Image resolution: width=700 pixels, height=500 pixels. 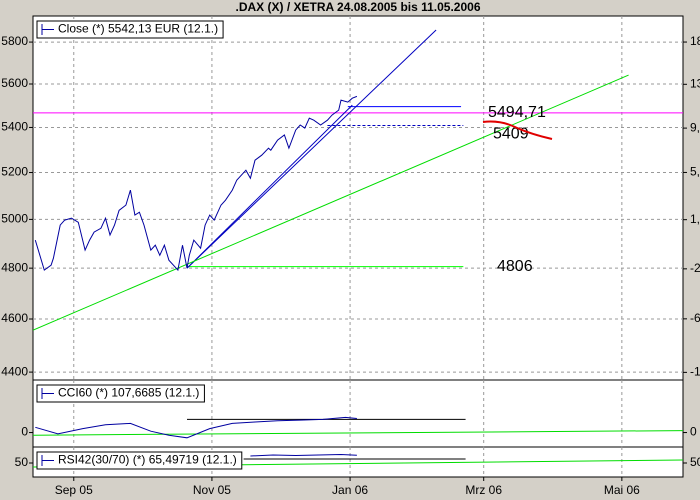 I want to click on panel-marks, so click(x=358, y=427).